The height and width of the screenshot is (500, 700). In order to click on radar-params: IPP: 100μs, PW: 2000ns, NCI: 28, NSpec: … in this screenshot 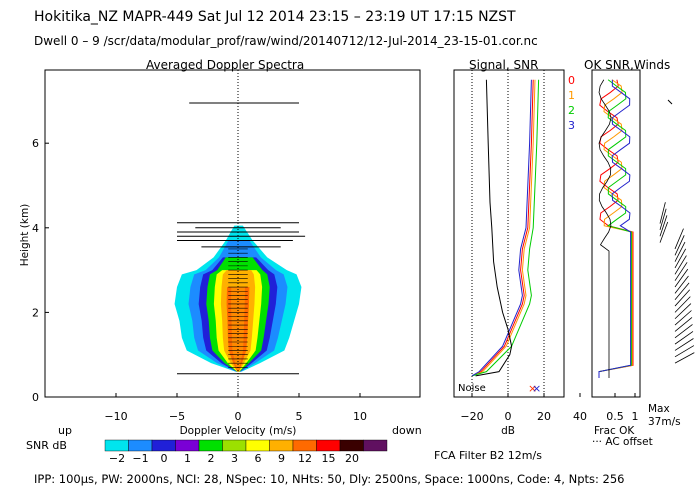, I will do `click(329, 479)`.